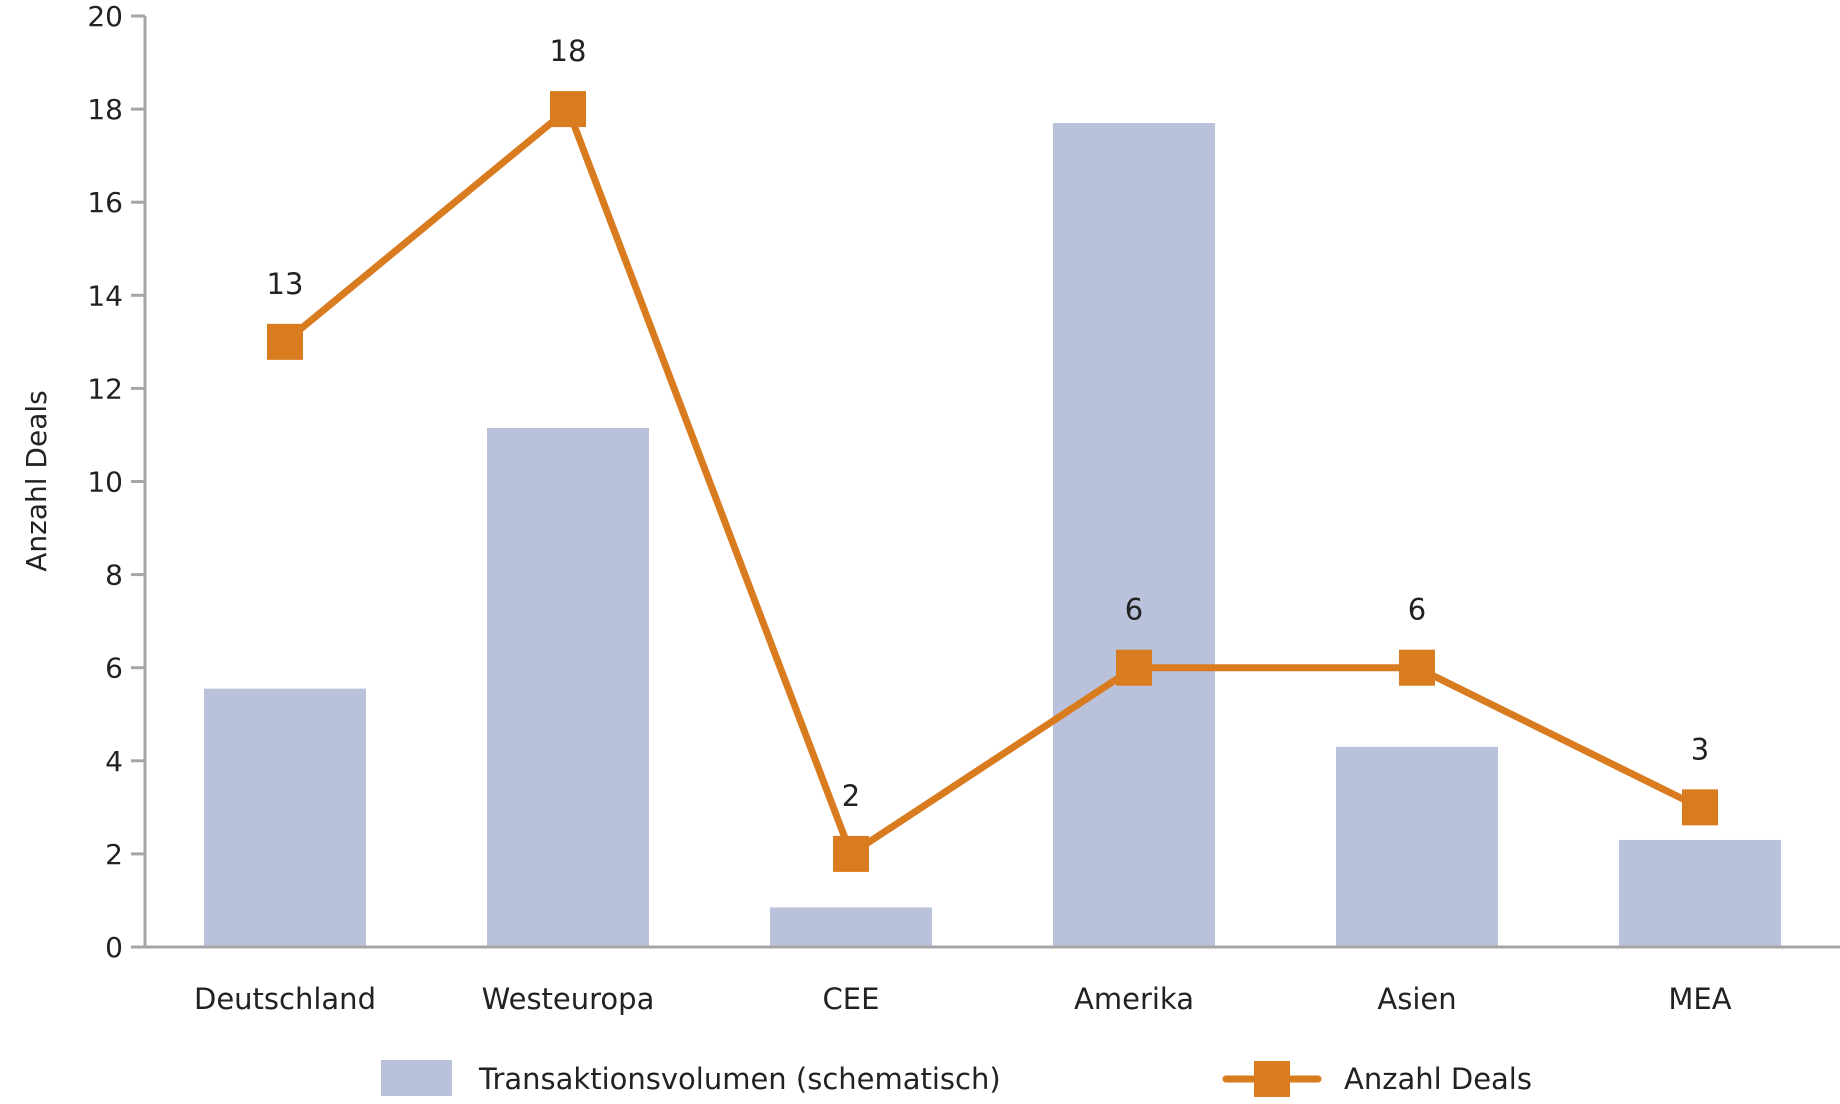 The image size is (1840, 1104). I want to click on legend-marker-swatch, so click(1272, 1079).